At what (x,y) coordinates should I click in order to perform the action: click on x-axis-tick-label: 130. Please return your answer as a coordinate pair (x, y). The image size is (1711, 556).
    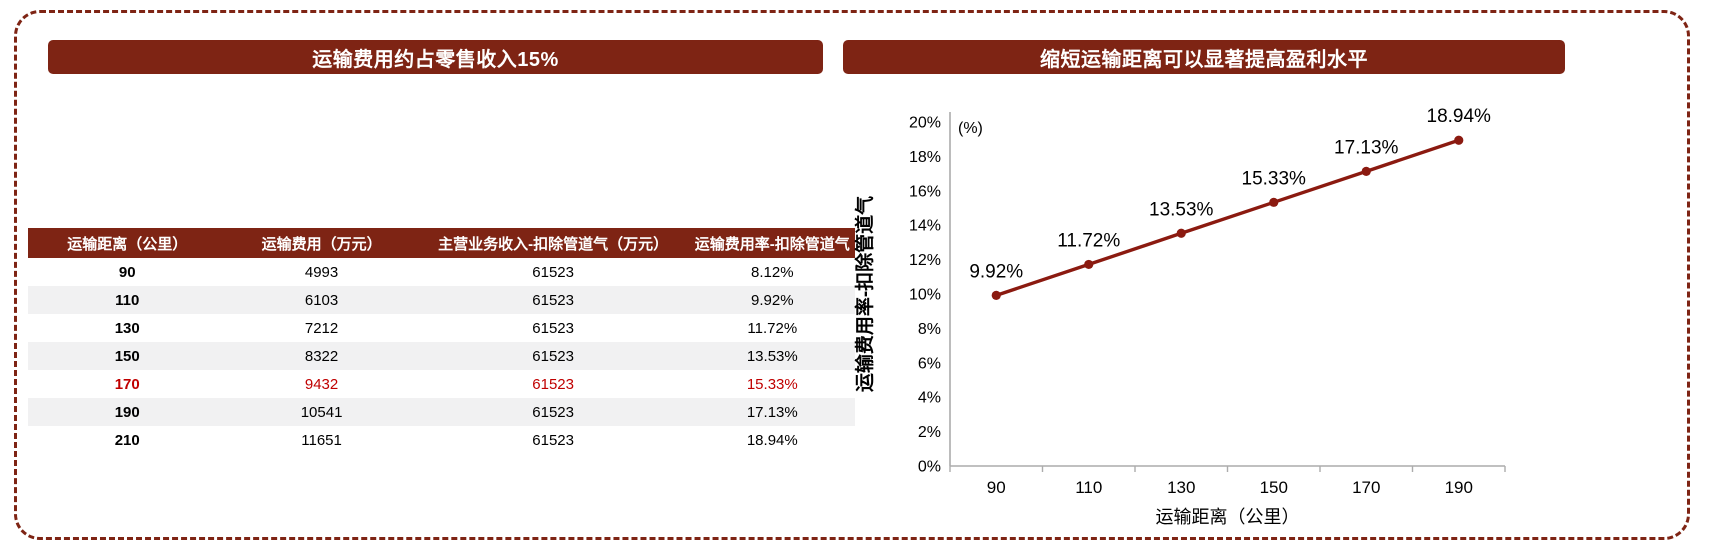
    Looking at the image, I should click on (1181, 487).